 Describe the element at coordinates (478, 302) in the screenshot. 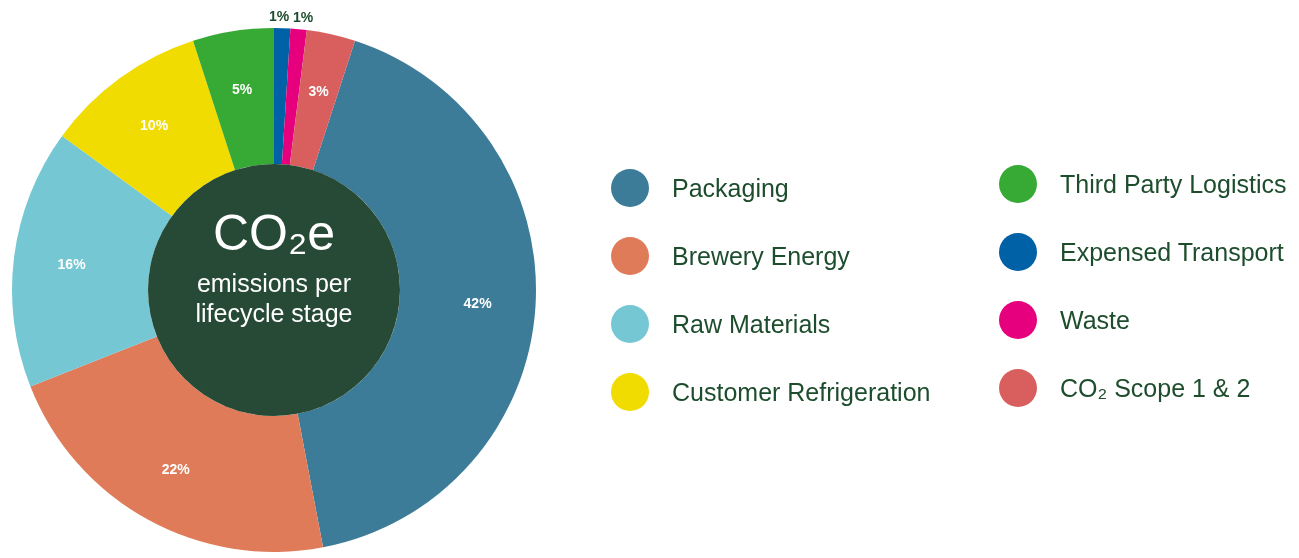

I see `data-label: 42%` at that location.